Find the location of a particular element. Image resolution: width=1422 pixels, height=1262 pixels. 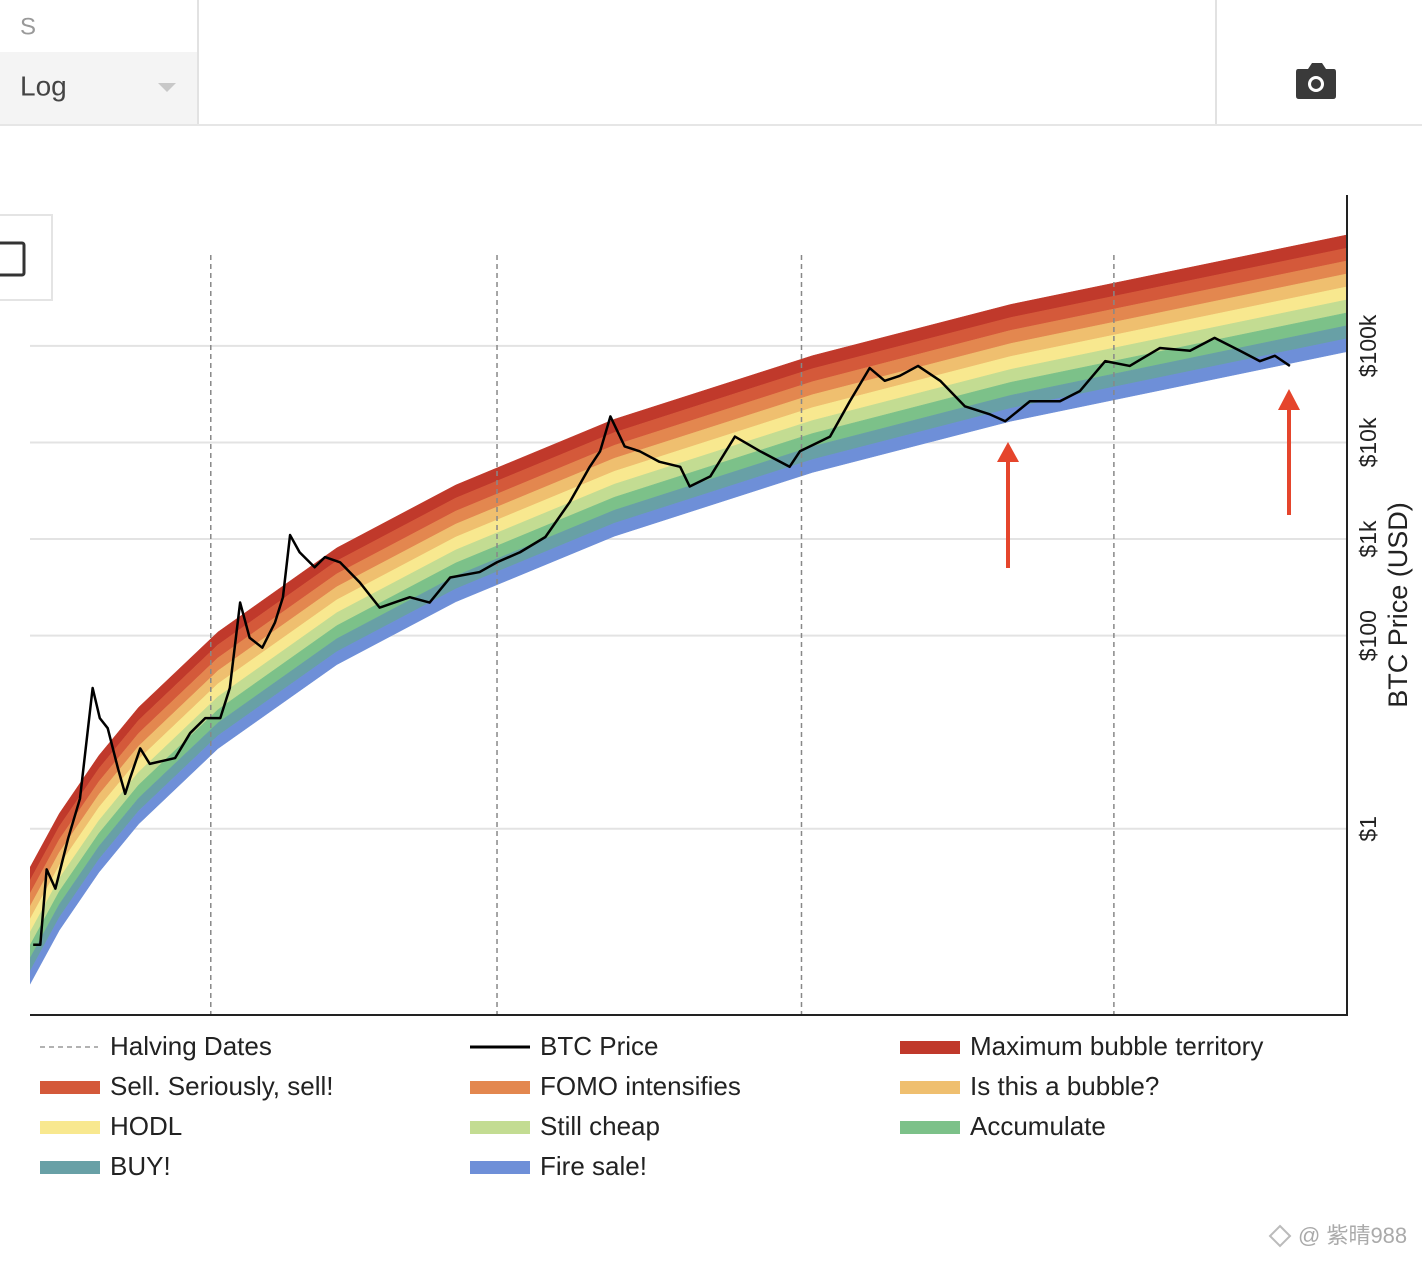

legend-label: BTC Price is located at coordinates (599, 1046).